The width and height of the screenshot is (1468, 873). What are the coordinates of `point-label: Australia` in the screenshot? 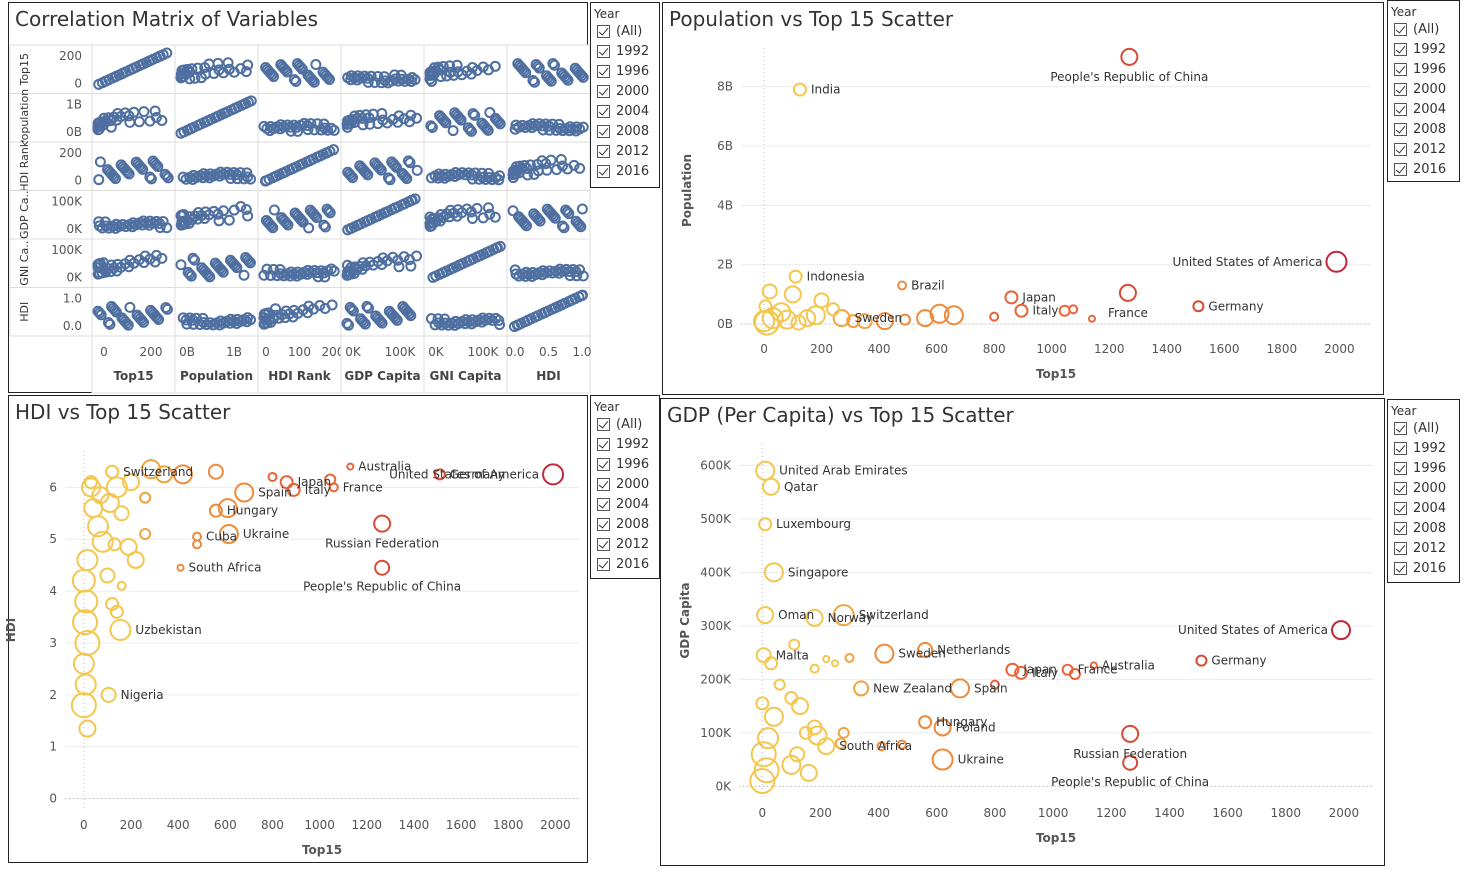 It's located at (384, 467).